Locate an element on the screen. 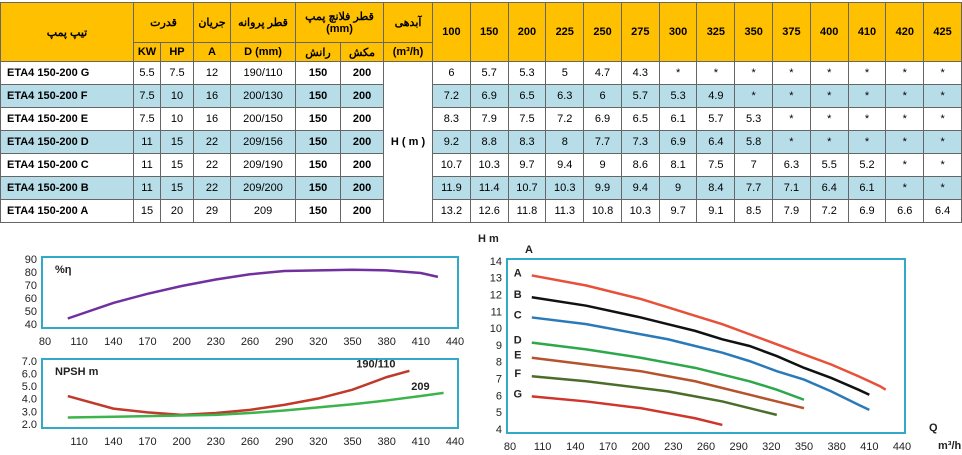  cell: 12.6 is located at coordinates (489, 211).